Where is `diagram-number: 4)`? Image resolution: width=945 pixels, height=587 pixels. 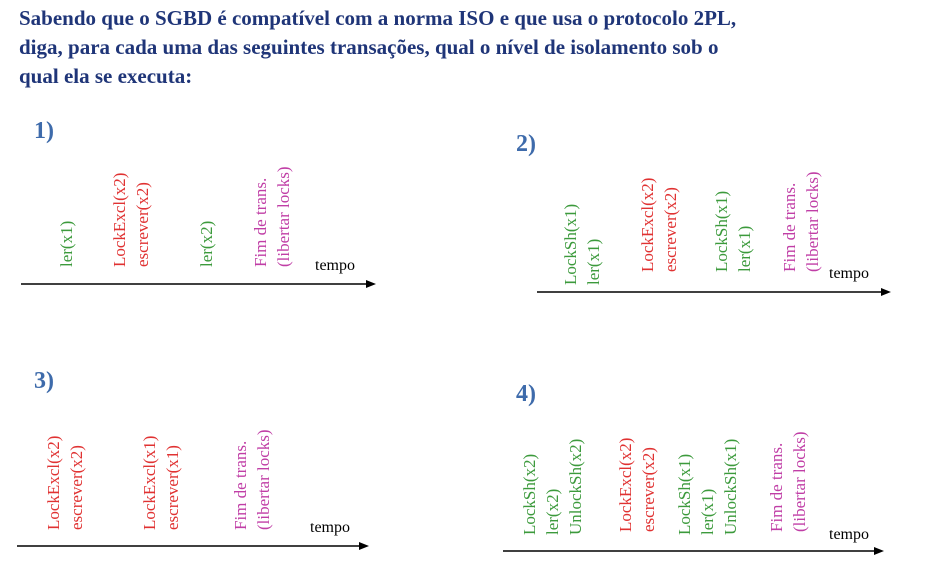 diagram-number: 4) is located at coordinates (526, 394).